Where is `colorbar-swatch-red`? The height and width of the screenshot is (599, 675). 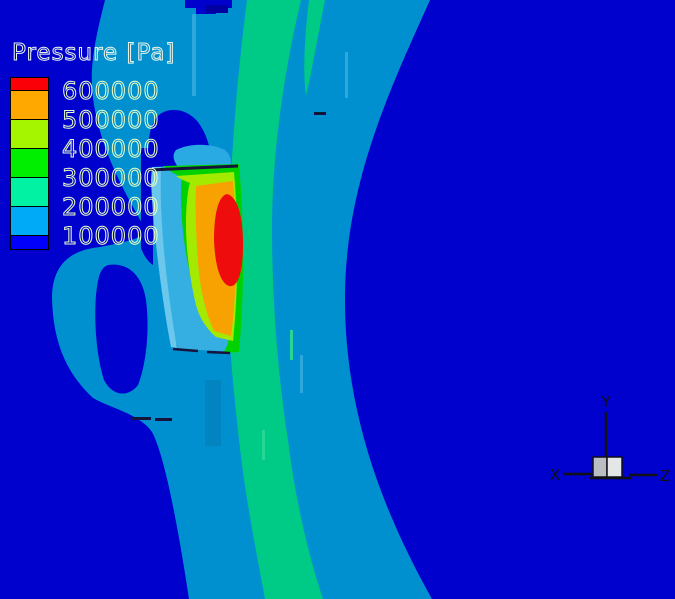 colorbar-swatch-red is located at coordinates (29, 84).